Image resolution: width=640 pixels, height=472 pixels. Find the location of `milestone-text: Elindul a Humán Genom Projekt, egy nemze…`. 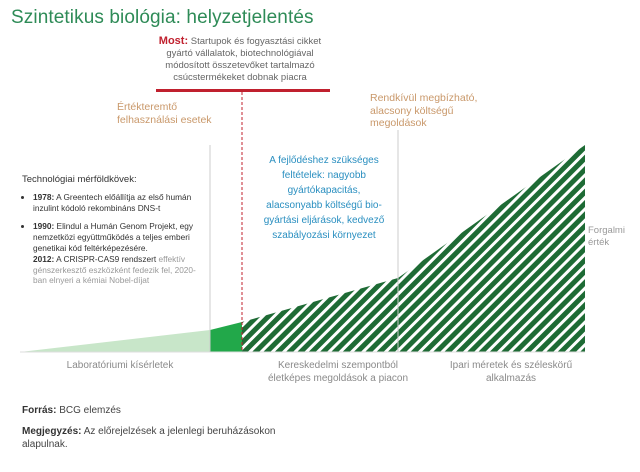

milestone-text: Elindul a Humán Genom Projekt, egy nemze… is located at coordinates (113, 237).